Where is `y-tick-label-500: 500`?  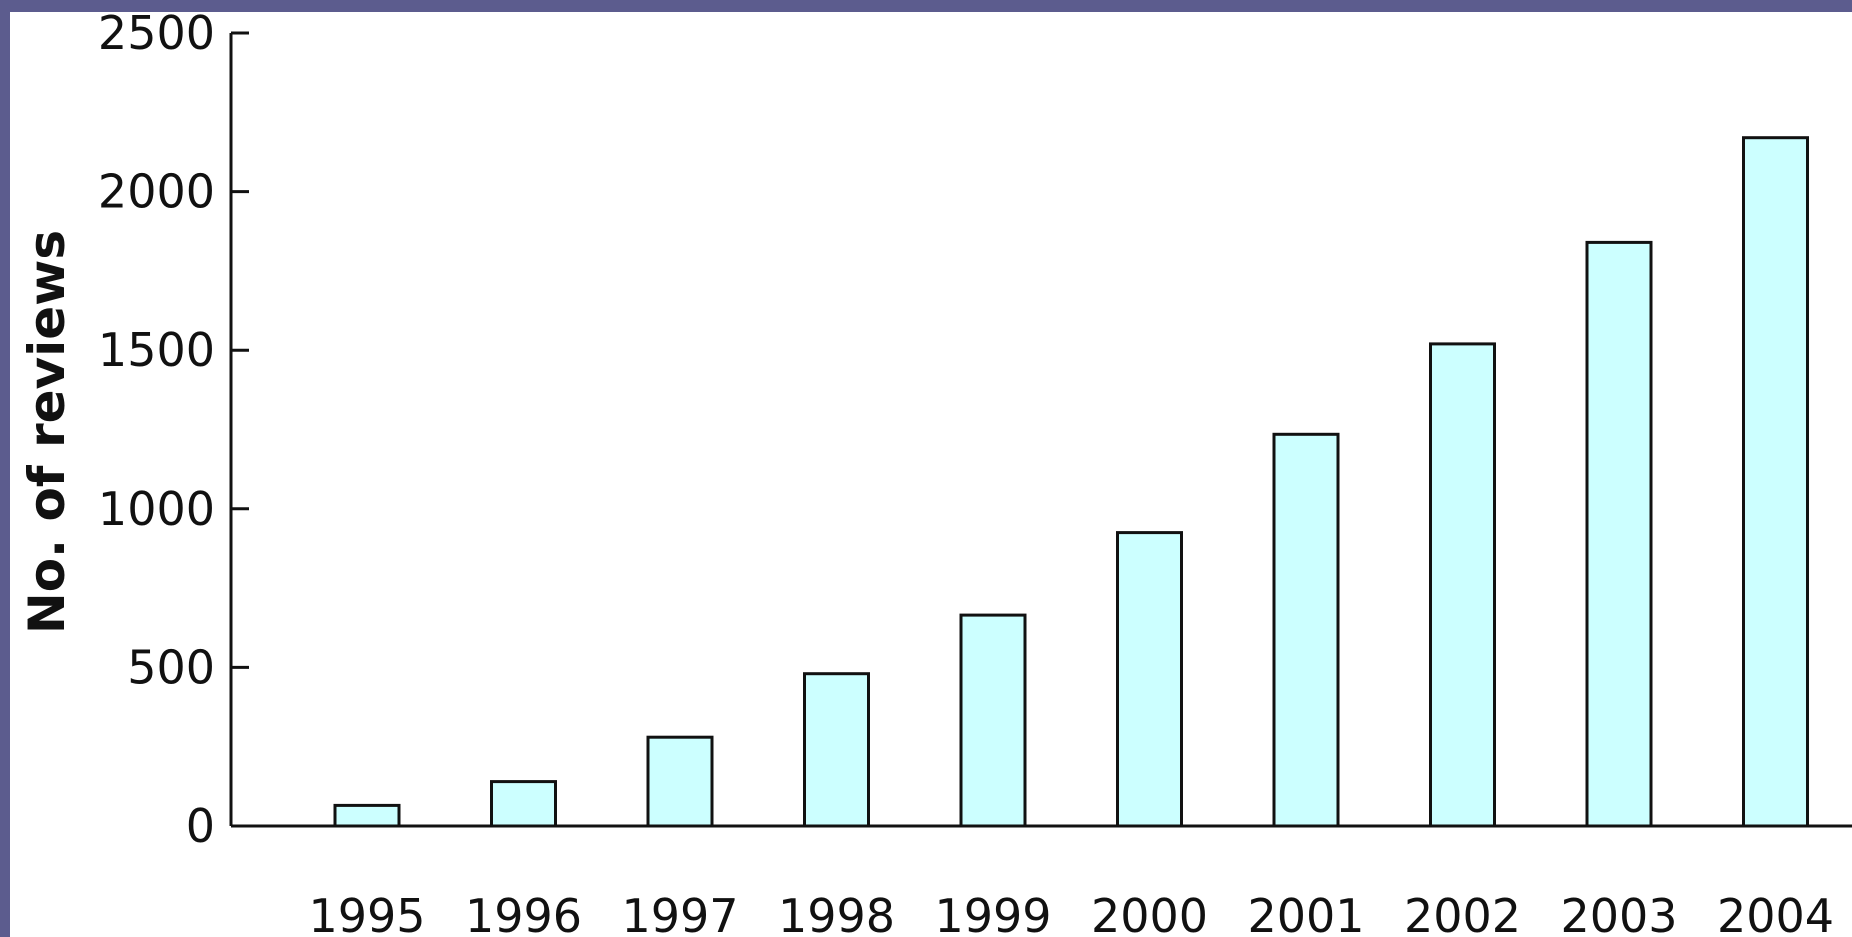
y-tick-label-500: 500 is located at coordinates (171, 667).